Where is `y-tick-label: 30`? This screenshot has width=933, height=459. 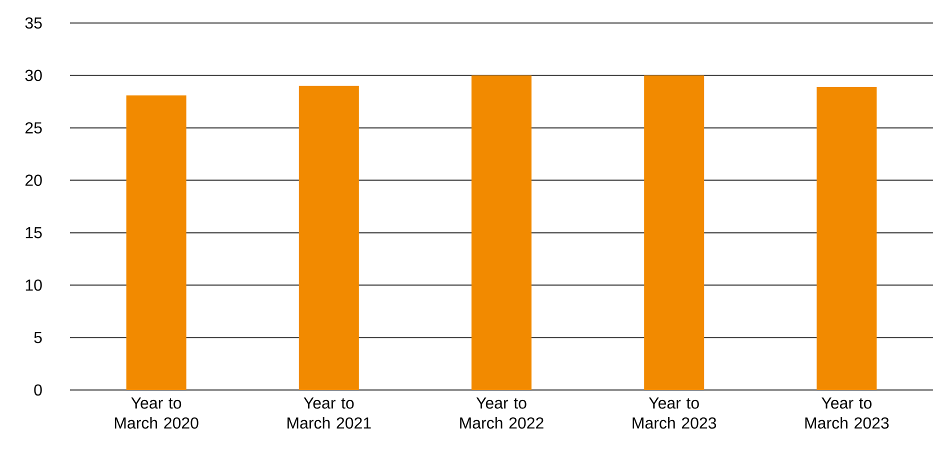 y-tick-label: 30 is located at coordinates (33, 76).